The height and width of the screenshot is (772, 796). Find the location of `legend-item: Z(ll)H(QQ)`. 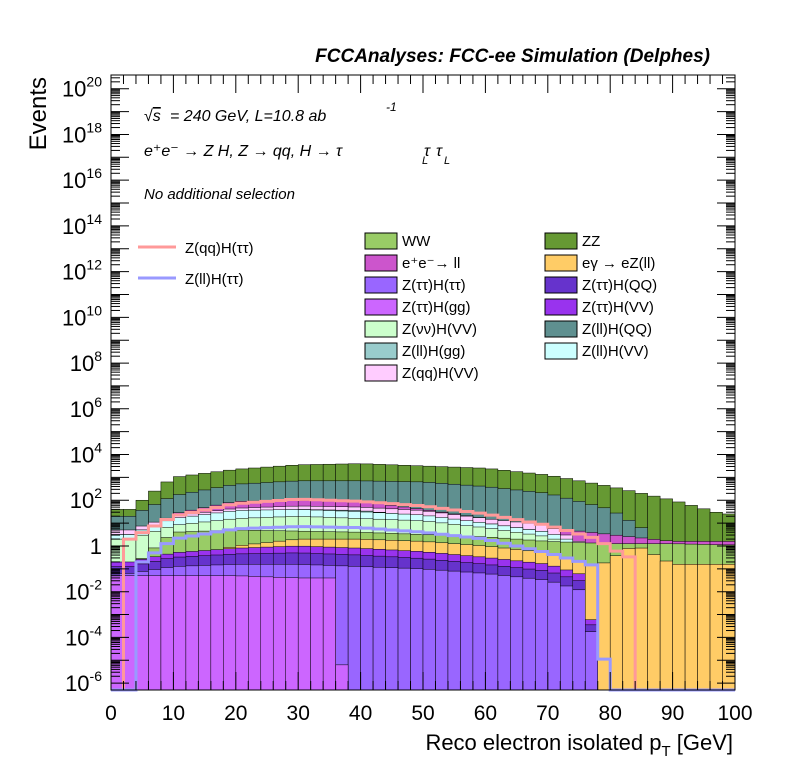

legend-item: Z(ll)H(QQ) is located at coordinates (598, 329).